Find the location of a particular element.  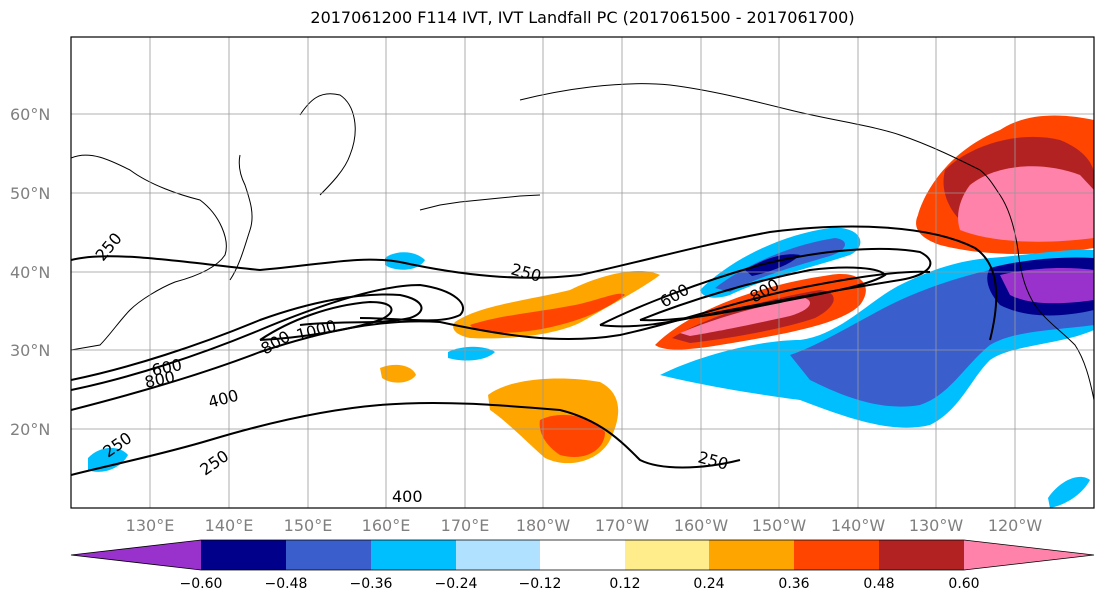

contour-250-south is located at coordinates (406, 438).